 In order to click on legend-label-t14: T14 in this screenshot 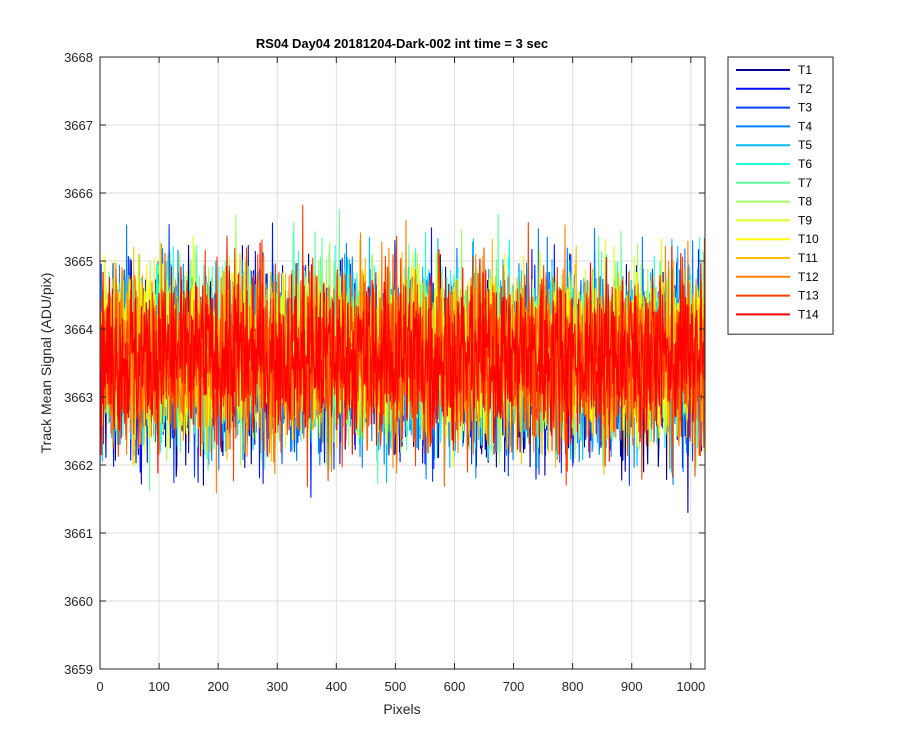, I will do `click(808, 314)`.